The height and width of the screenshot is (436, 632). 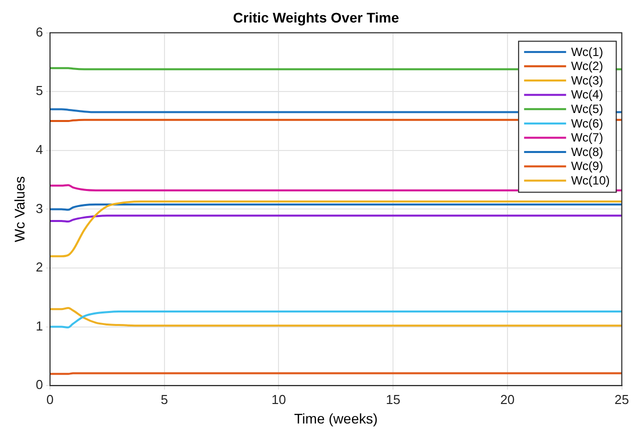 I want to click on y-tick-label: 3, so click(x=40, y=208).